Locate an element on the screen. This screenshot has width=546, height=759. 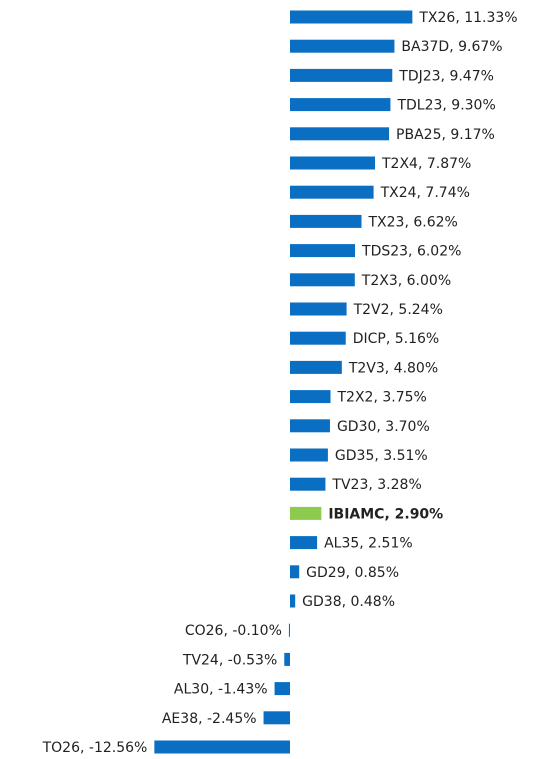
bar-label: DICP, 5.16% is located at coordinates (396, 339).